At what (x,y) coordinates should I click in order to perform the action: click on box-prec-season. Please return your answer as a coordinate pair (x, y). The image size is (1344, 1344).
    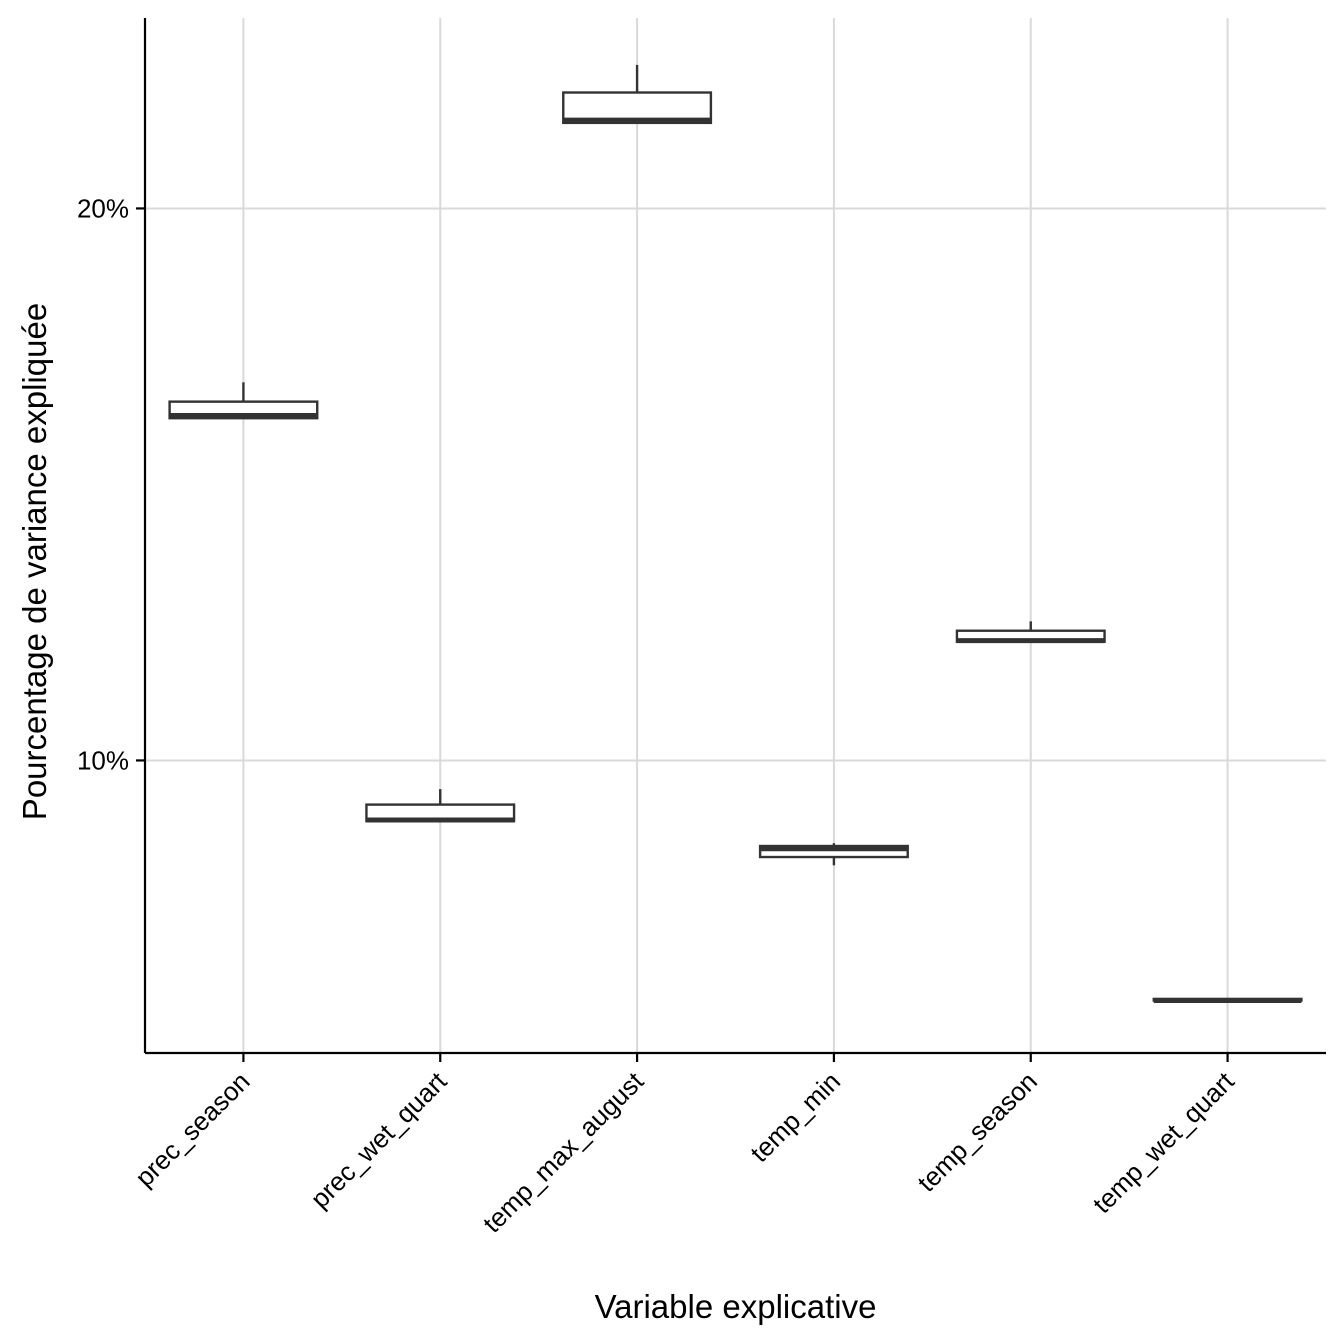
    Looking at the image, I should click on (243, 401).